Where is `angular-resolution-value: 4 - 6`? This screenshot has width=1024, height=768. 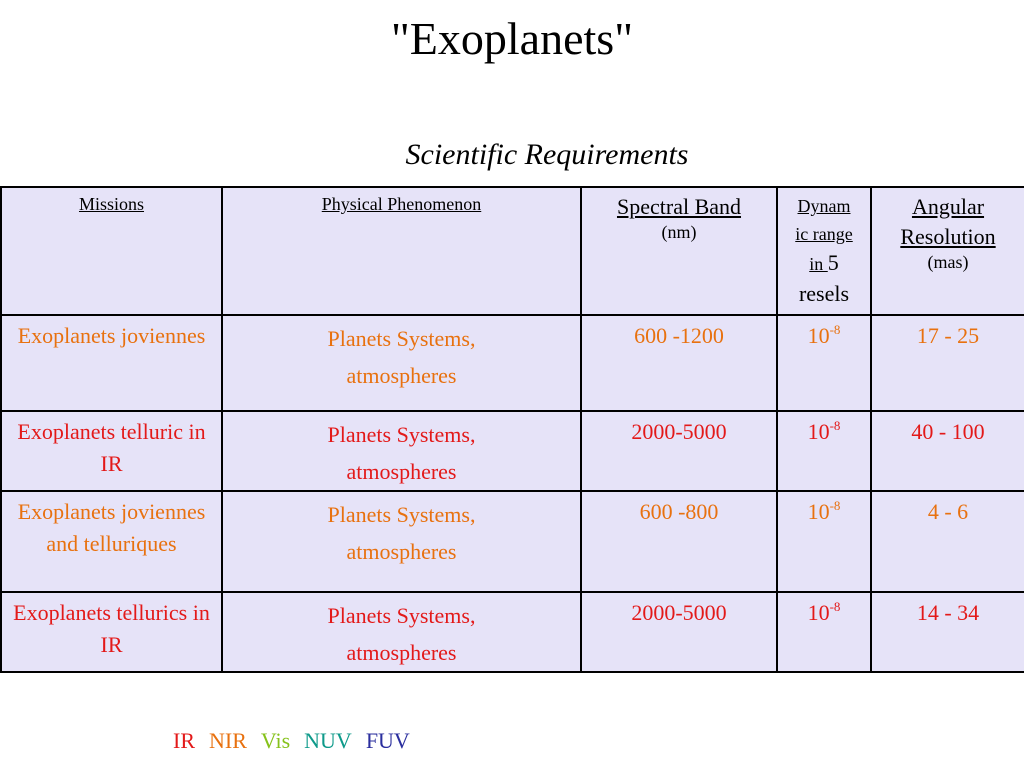
angular-resolution-value: 4 - 6 is located at coordinates (948, 511).